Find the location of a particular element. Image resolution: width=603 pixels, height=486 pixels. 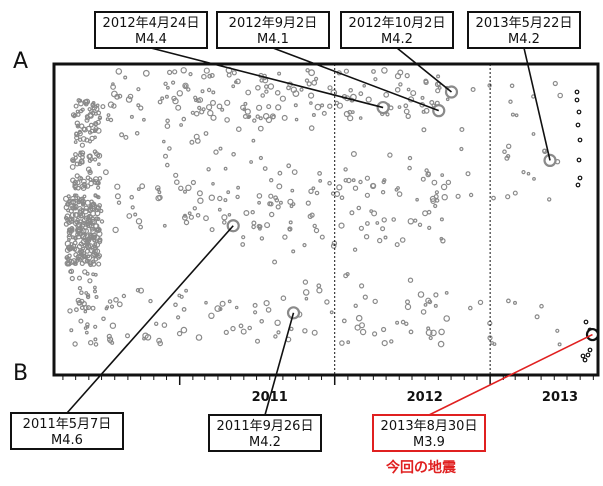

callout-magnitude: M4.4 is located at coordinates (151, 39).